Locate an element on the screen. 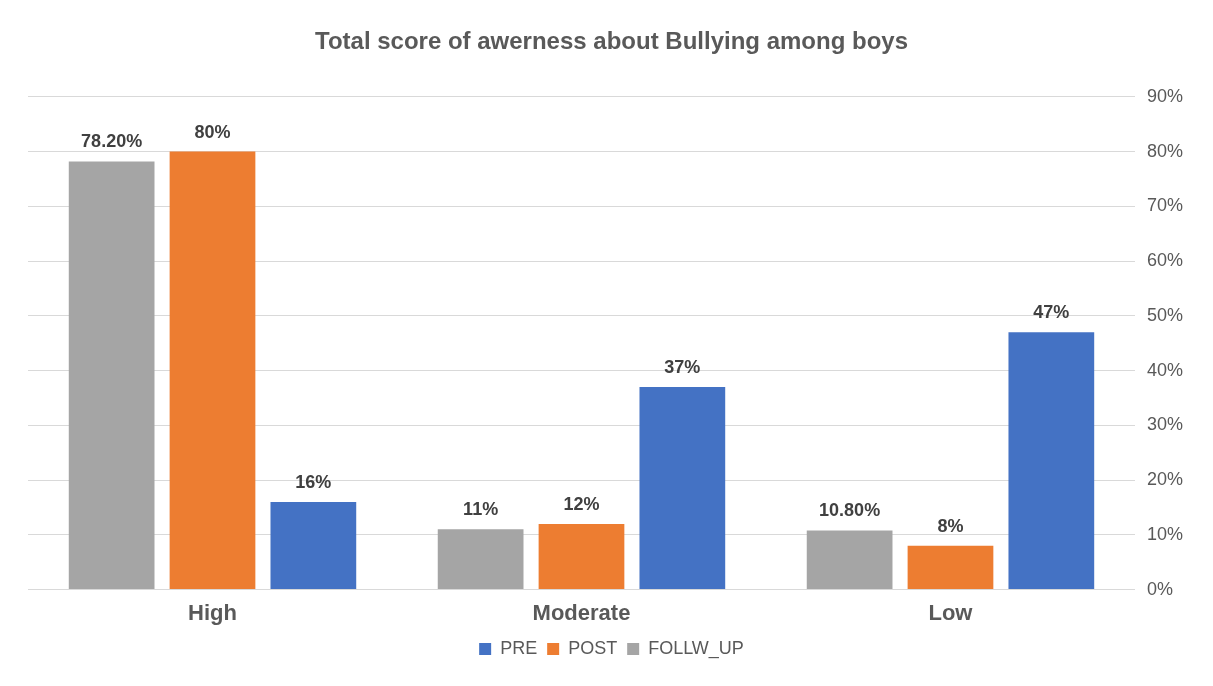 The width and height of the screenshot is (1213, 686). data-label: 80% is located at coordinates (212, 131).